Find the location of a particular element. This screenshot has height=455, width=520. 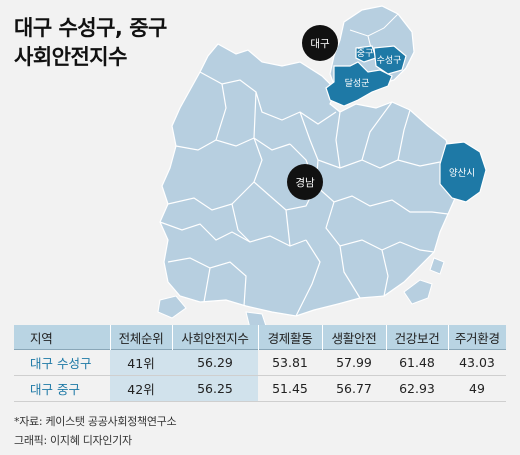

table-cell: 56.77 is located at coordinates (354, 388).